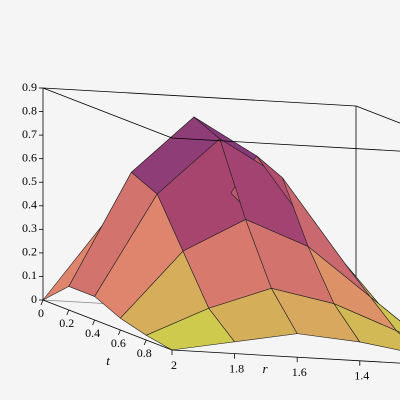 The image size is (400, 400). I want to click on z-tick-label: 0.7, so click(29, 134).